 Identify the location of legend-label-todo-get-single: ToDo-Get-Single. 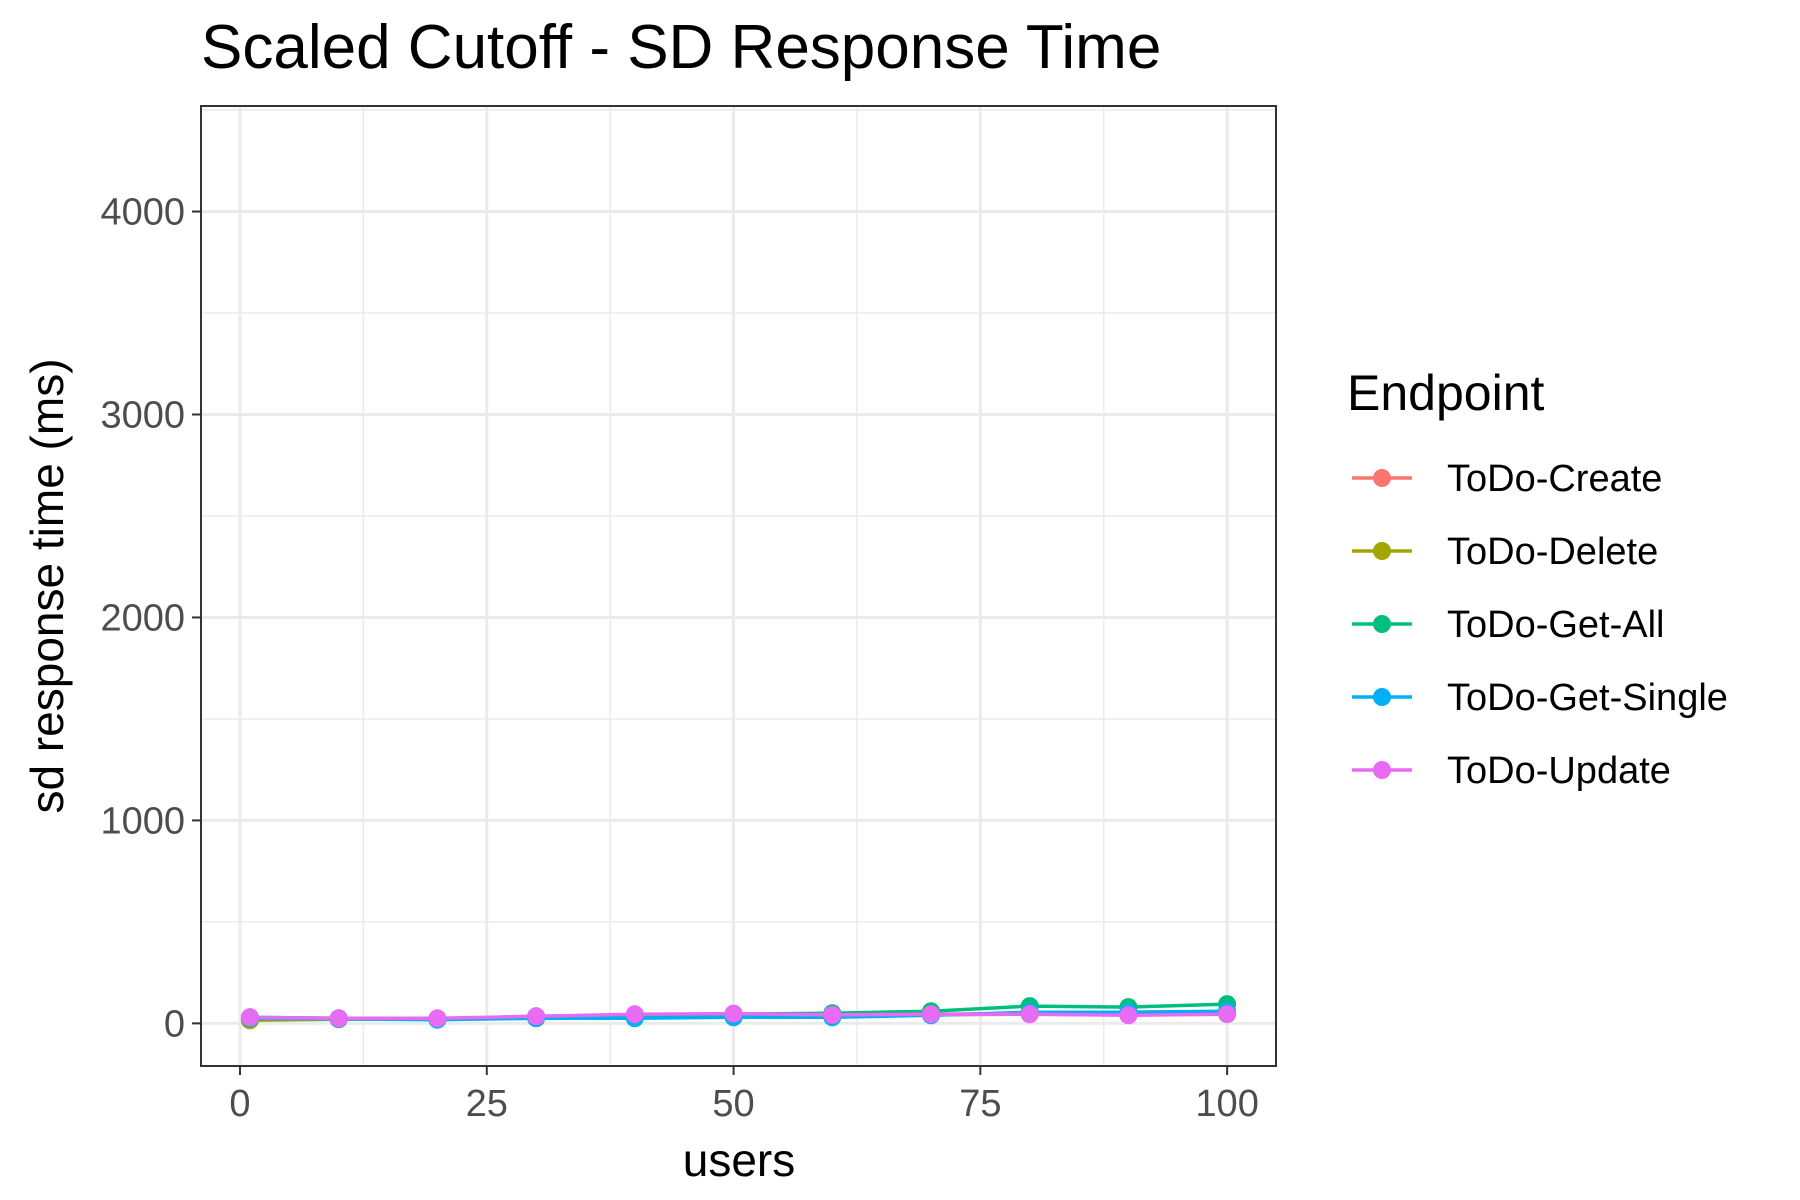
(1587, 698).